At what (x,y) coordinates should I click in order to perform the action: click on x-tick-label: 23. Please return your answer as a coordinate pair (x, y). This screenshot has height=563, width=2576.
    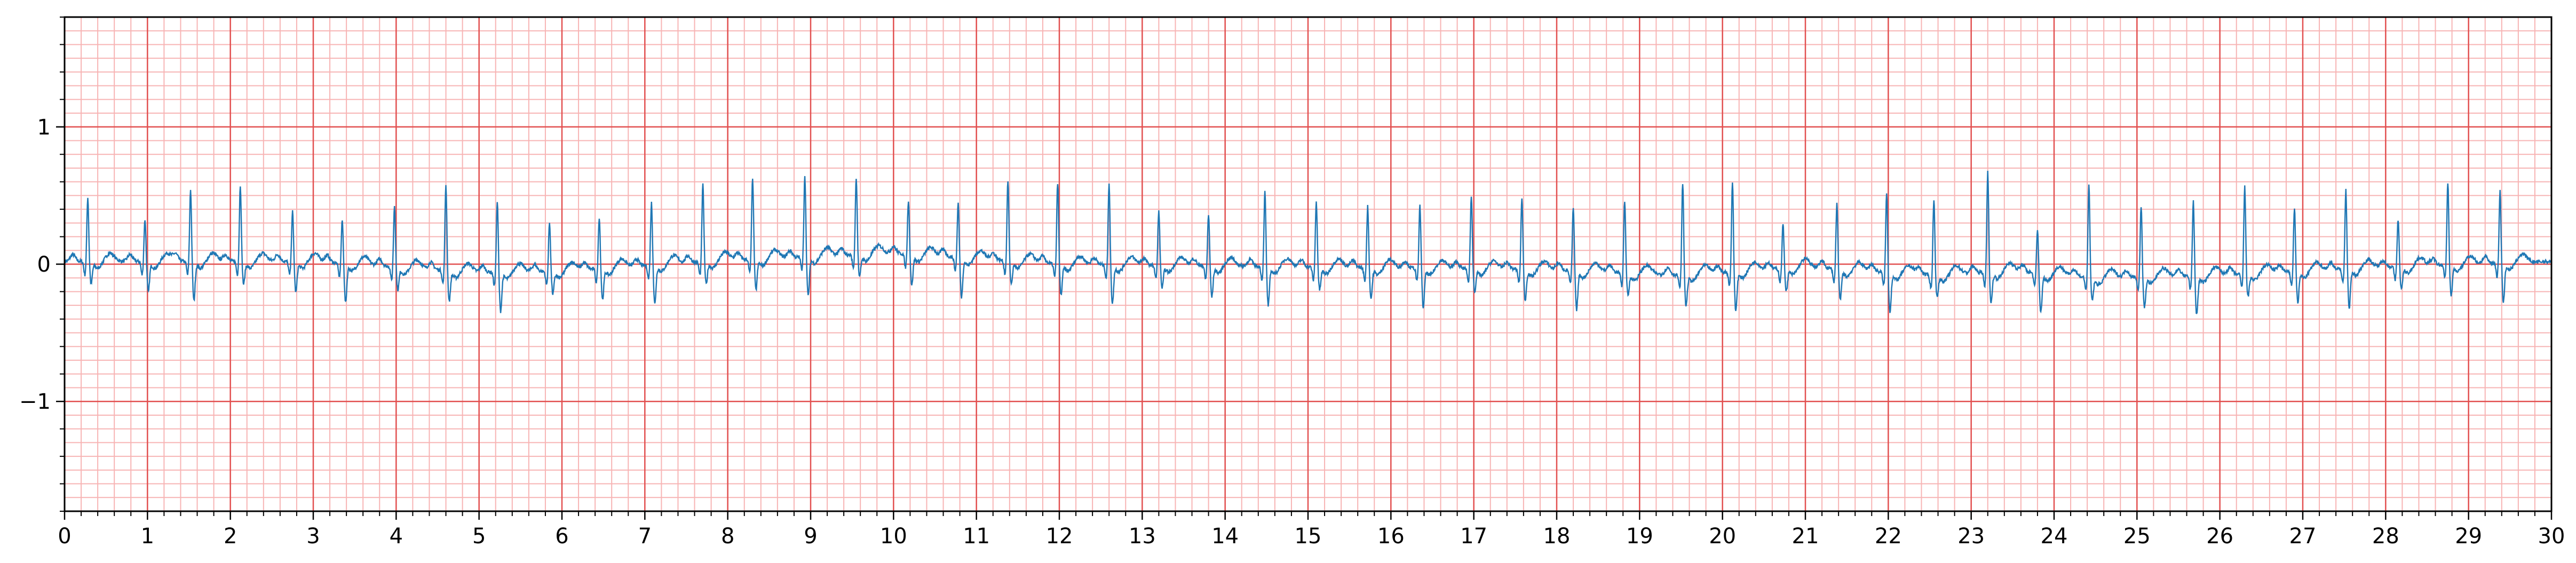
    Looking at the image, I should click on (1971, 536).